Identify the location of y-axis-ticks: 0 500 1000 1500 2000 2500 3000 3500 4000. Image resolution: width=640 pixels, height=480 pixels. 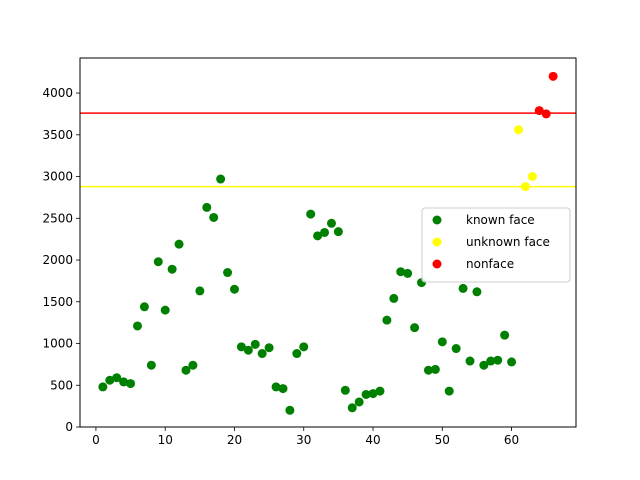
(61, 260).